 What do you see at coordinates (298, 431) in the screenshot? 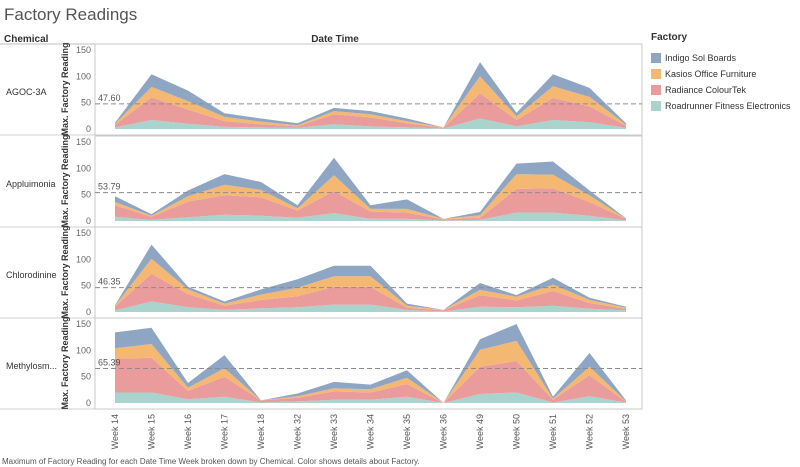
I see `x-tick-label: Week 32` at bounding box center [298, 431].